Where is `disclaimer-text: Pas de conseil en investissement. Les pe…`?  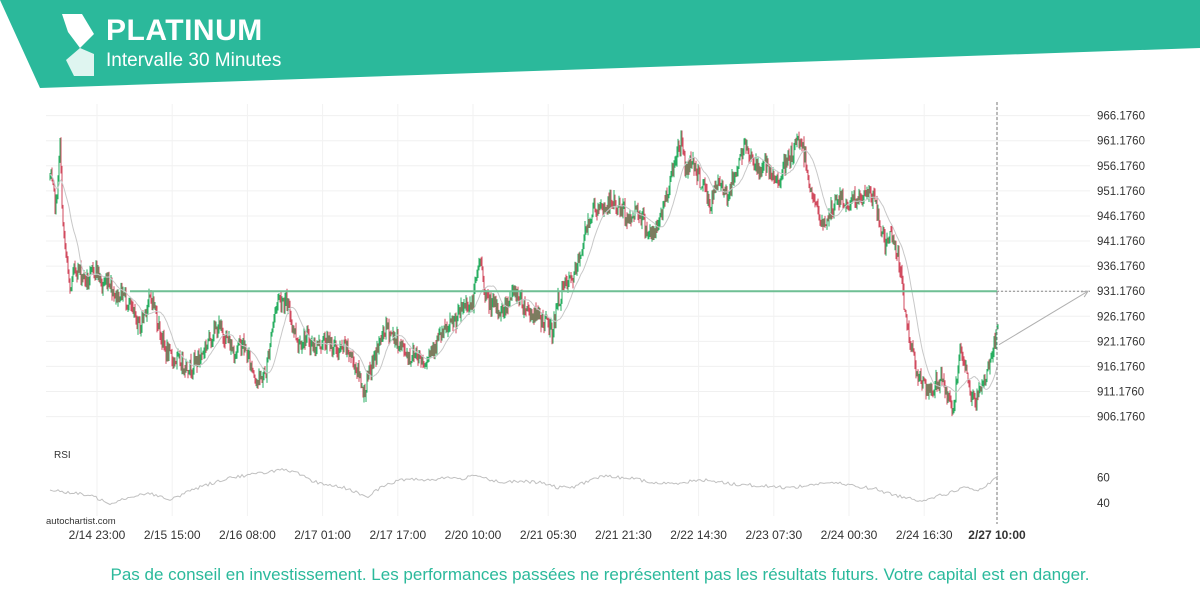 disclaimer-text: Pas de conseil en investissement. Les pe… is located at coordinates (600, 574).